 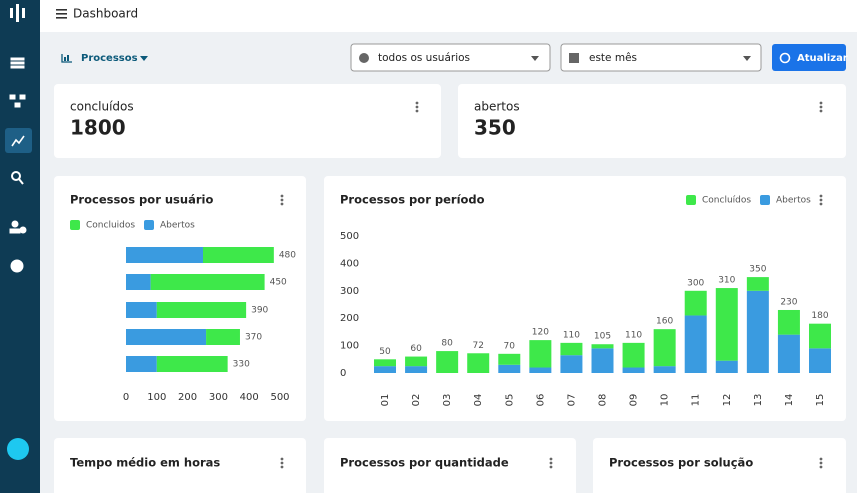 I want to click on stat-label: abertos, so click(x=497, y=107).